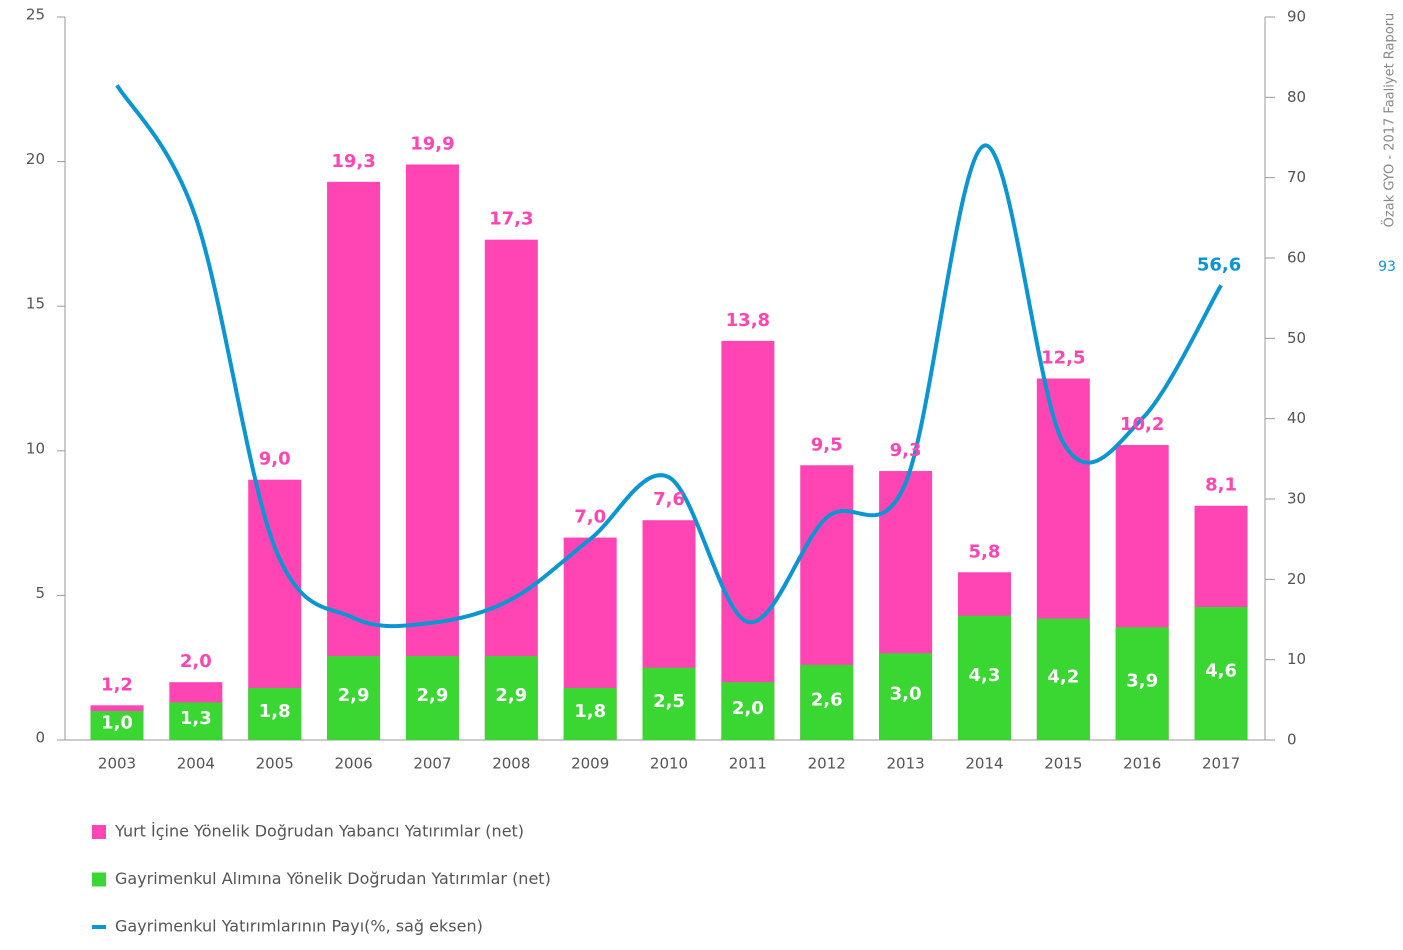 The image size is (1403, 950). I want to click on x-tick-label: 2004, so click(196, 764).